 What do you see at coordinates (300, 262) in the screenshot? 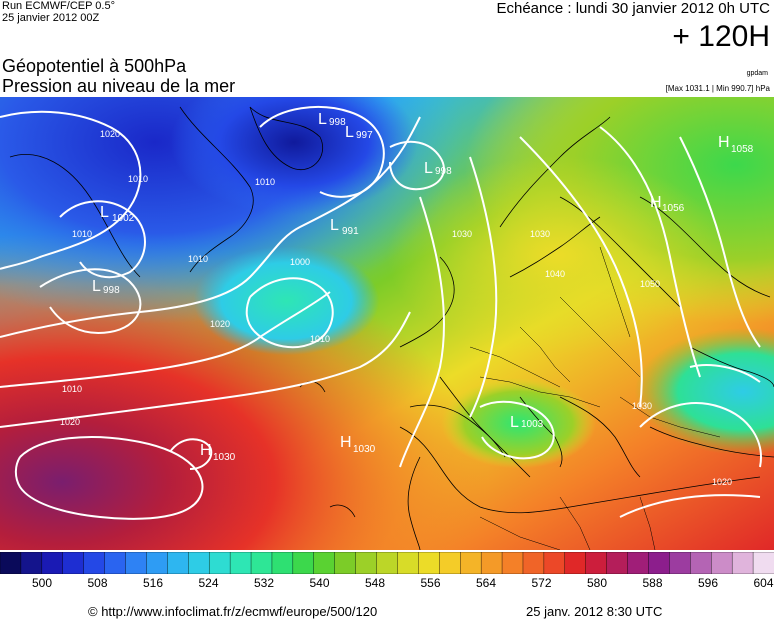
I see `isobar-label: 1000` at bounding box center [300, 262].